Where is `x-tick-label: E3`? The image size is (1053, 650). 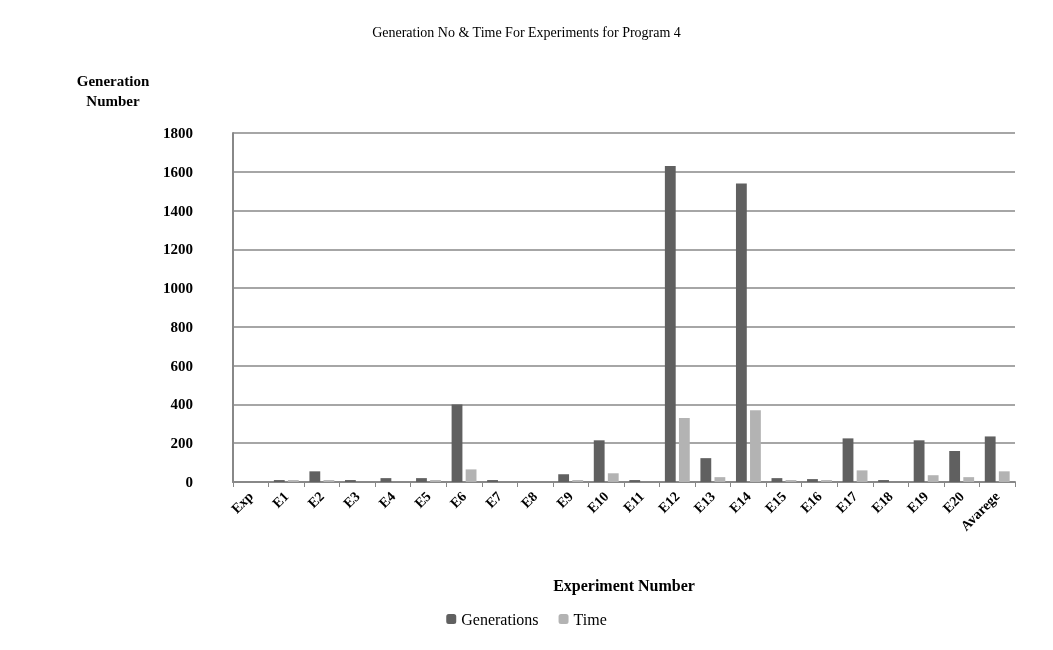
x-tick-label: E3 is located at coordinates (351, 499).